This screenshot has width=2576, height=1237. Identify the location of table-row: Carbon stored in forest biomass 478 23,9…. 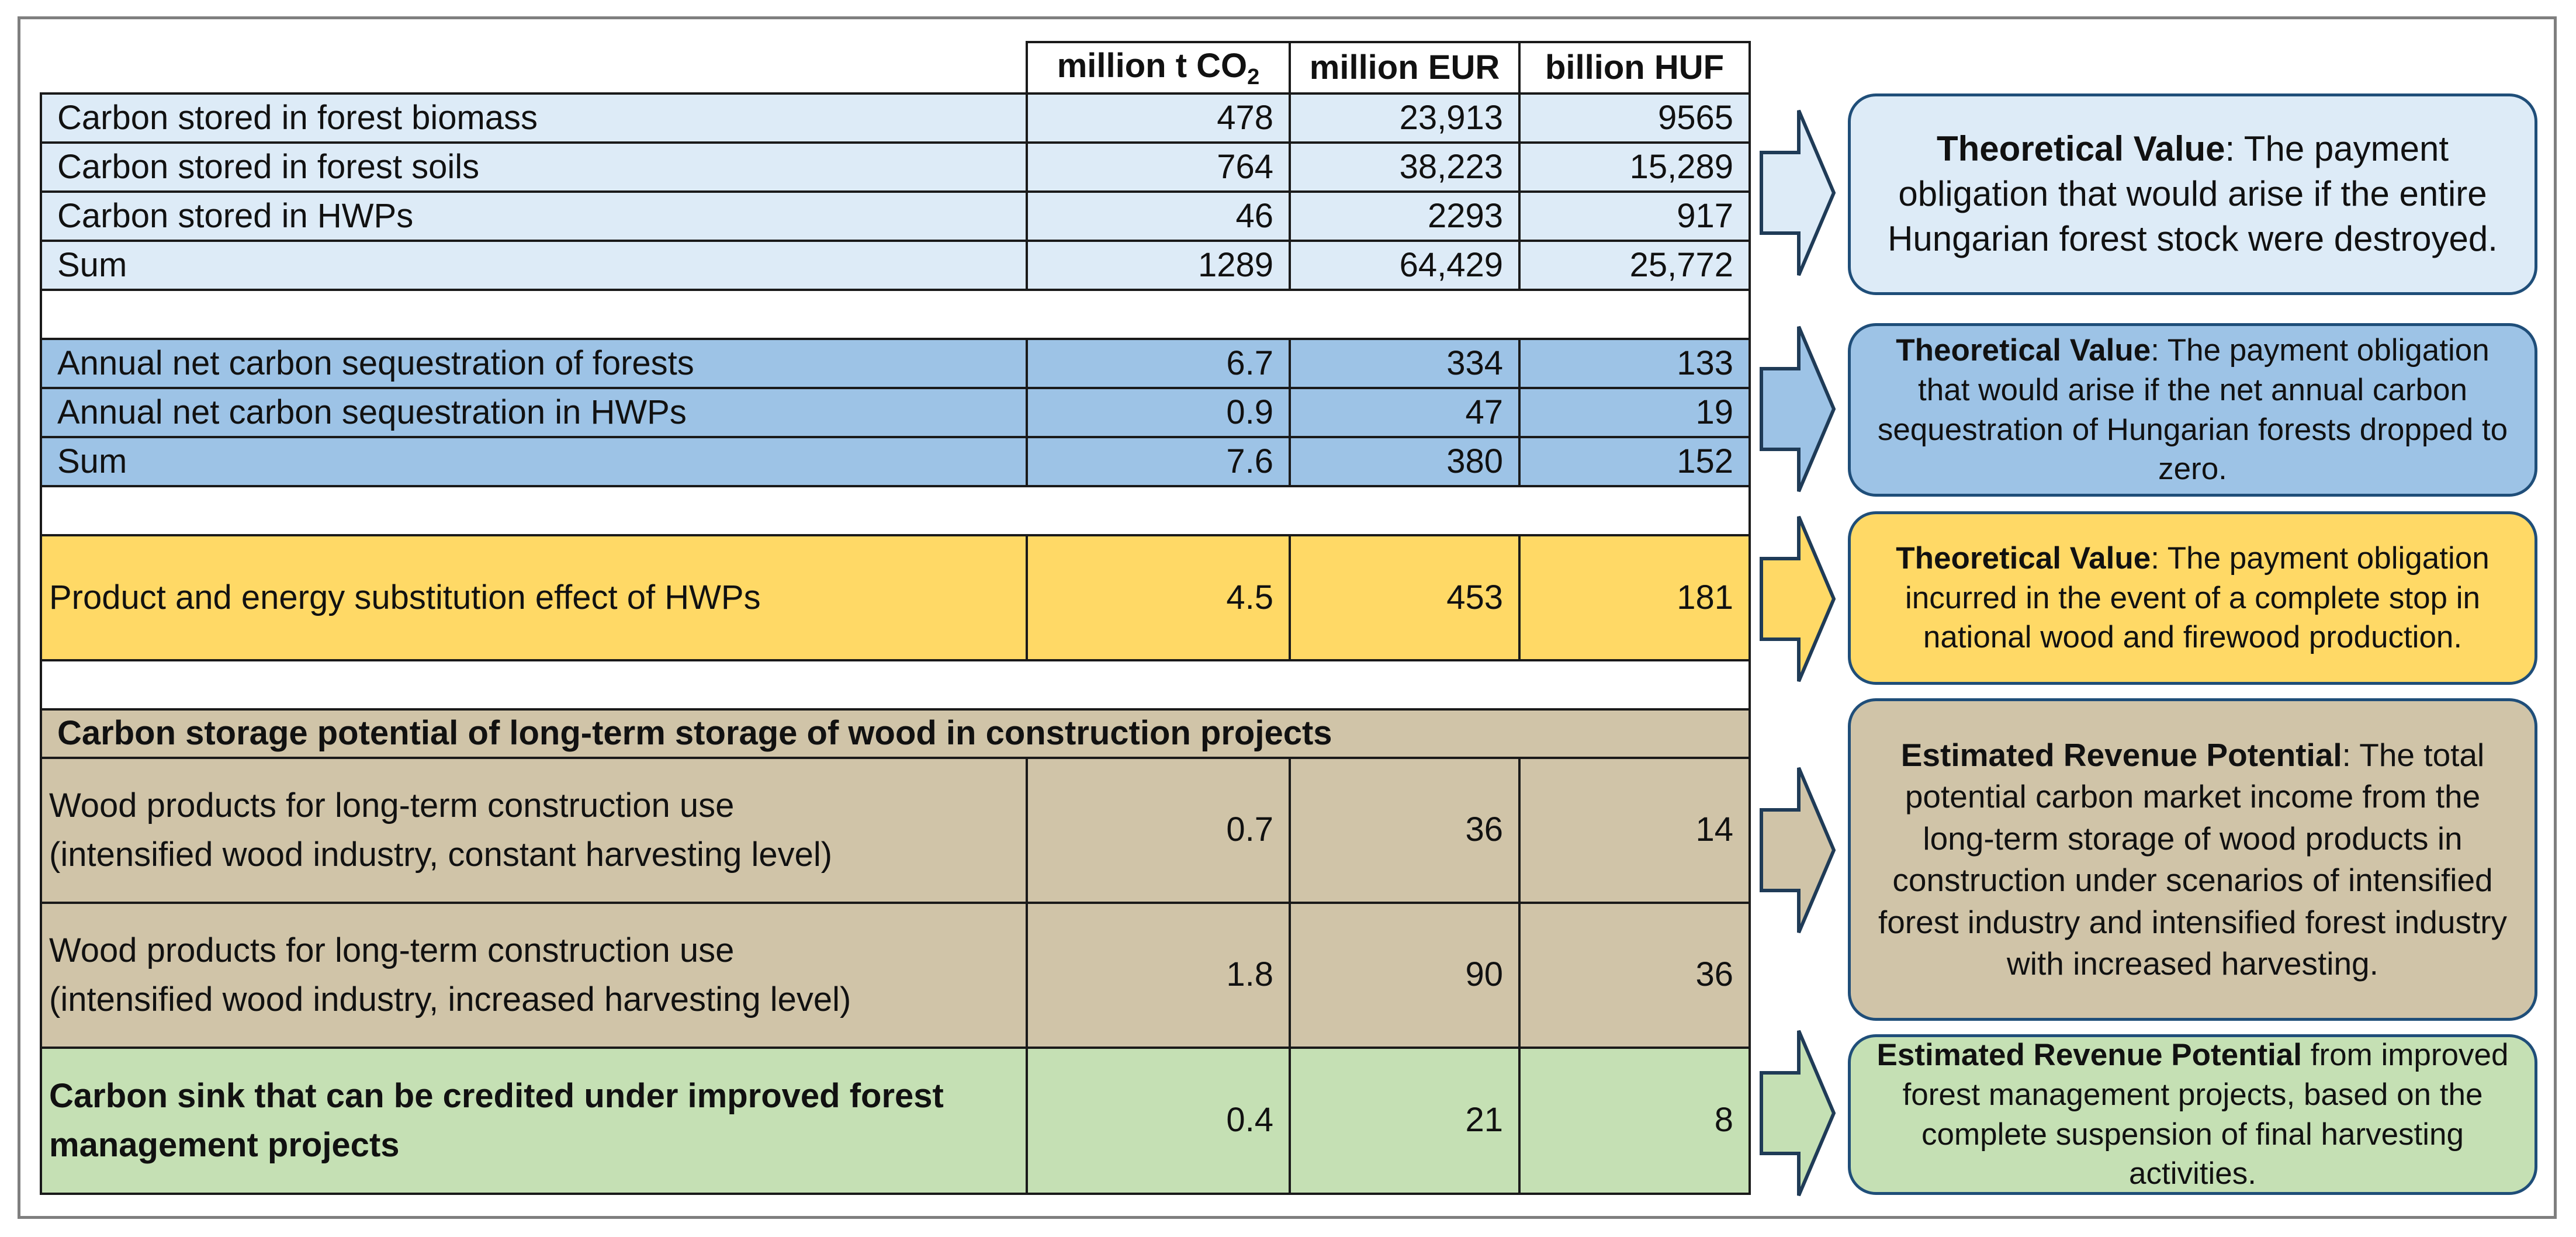
(895, 118).